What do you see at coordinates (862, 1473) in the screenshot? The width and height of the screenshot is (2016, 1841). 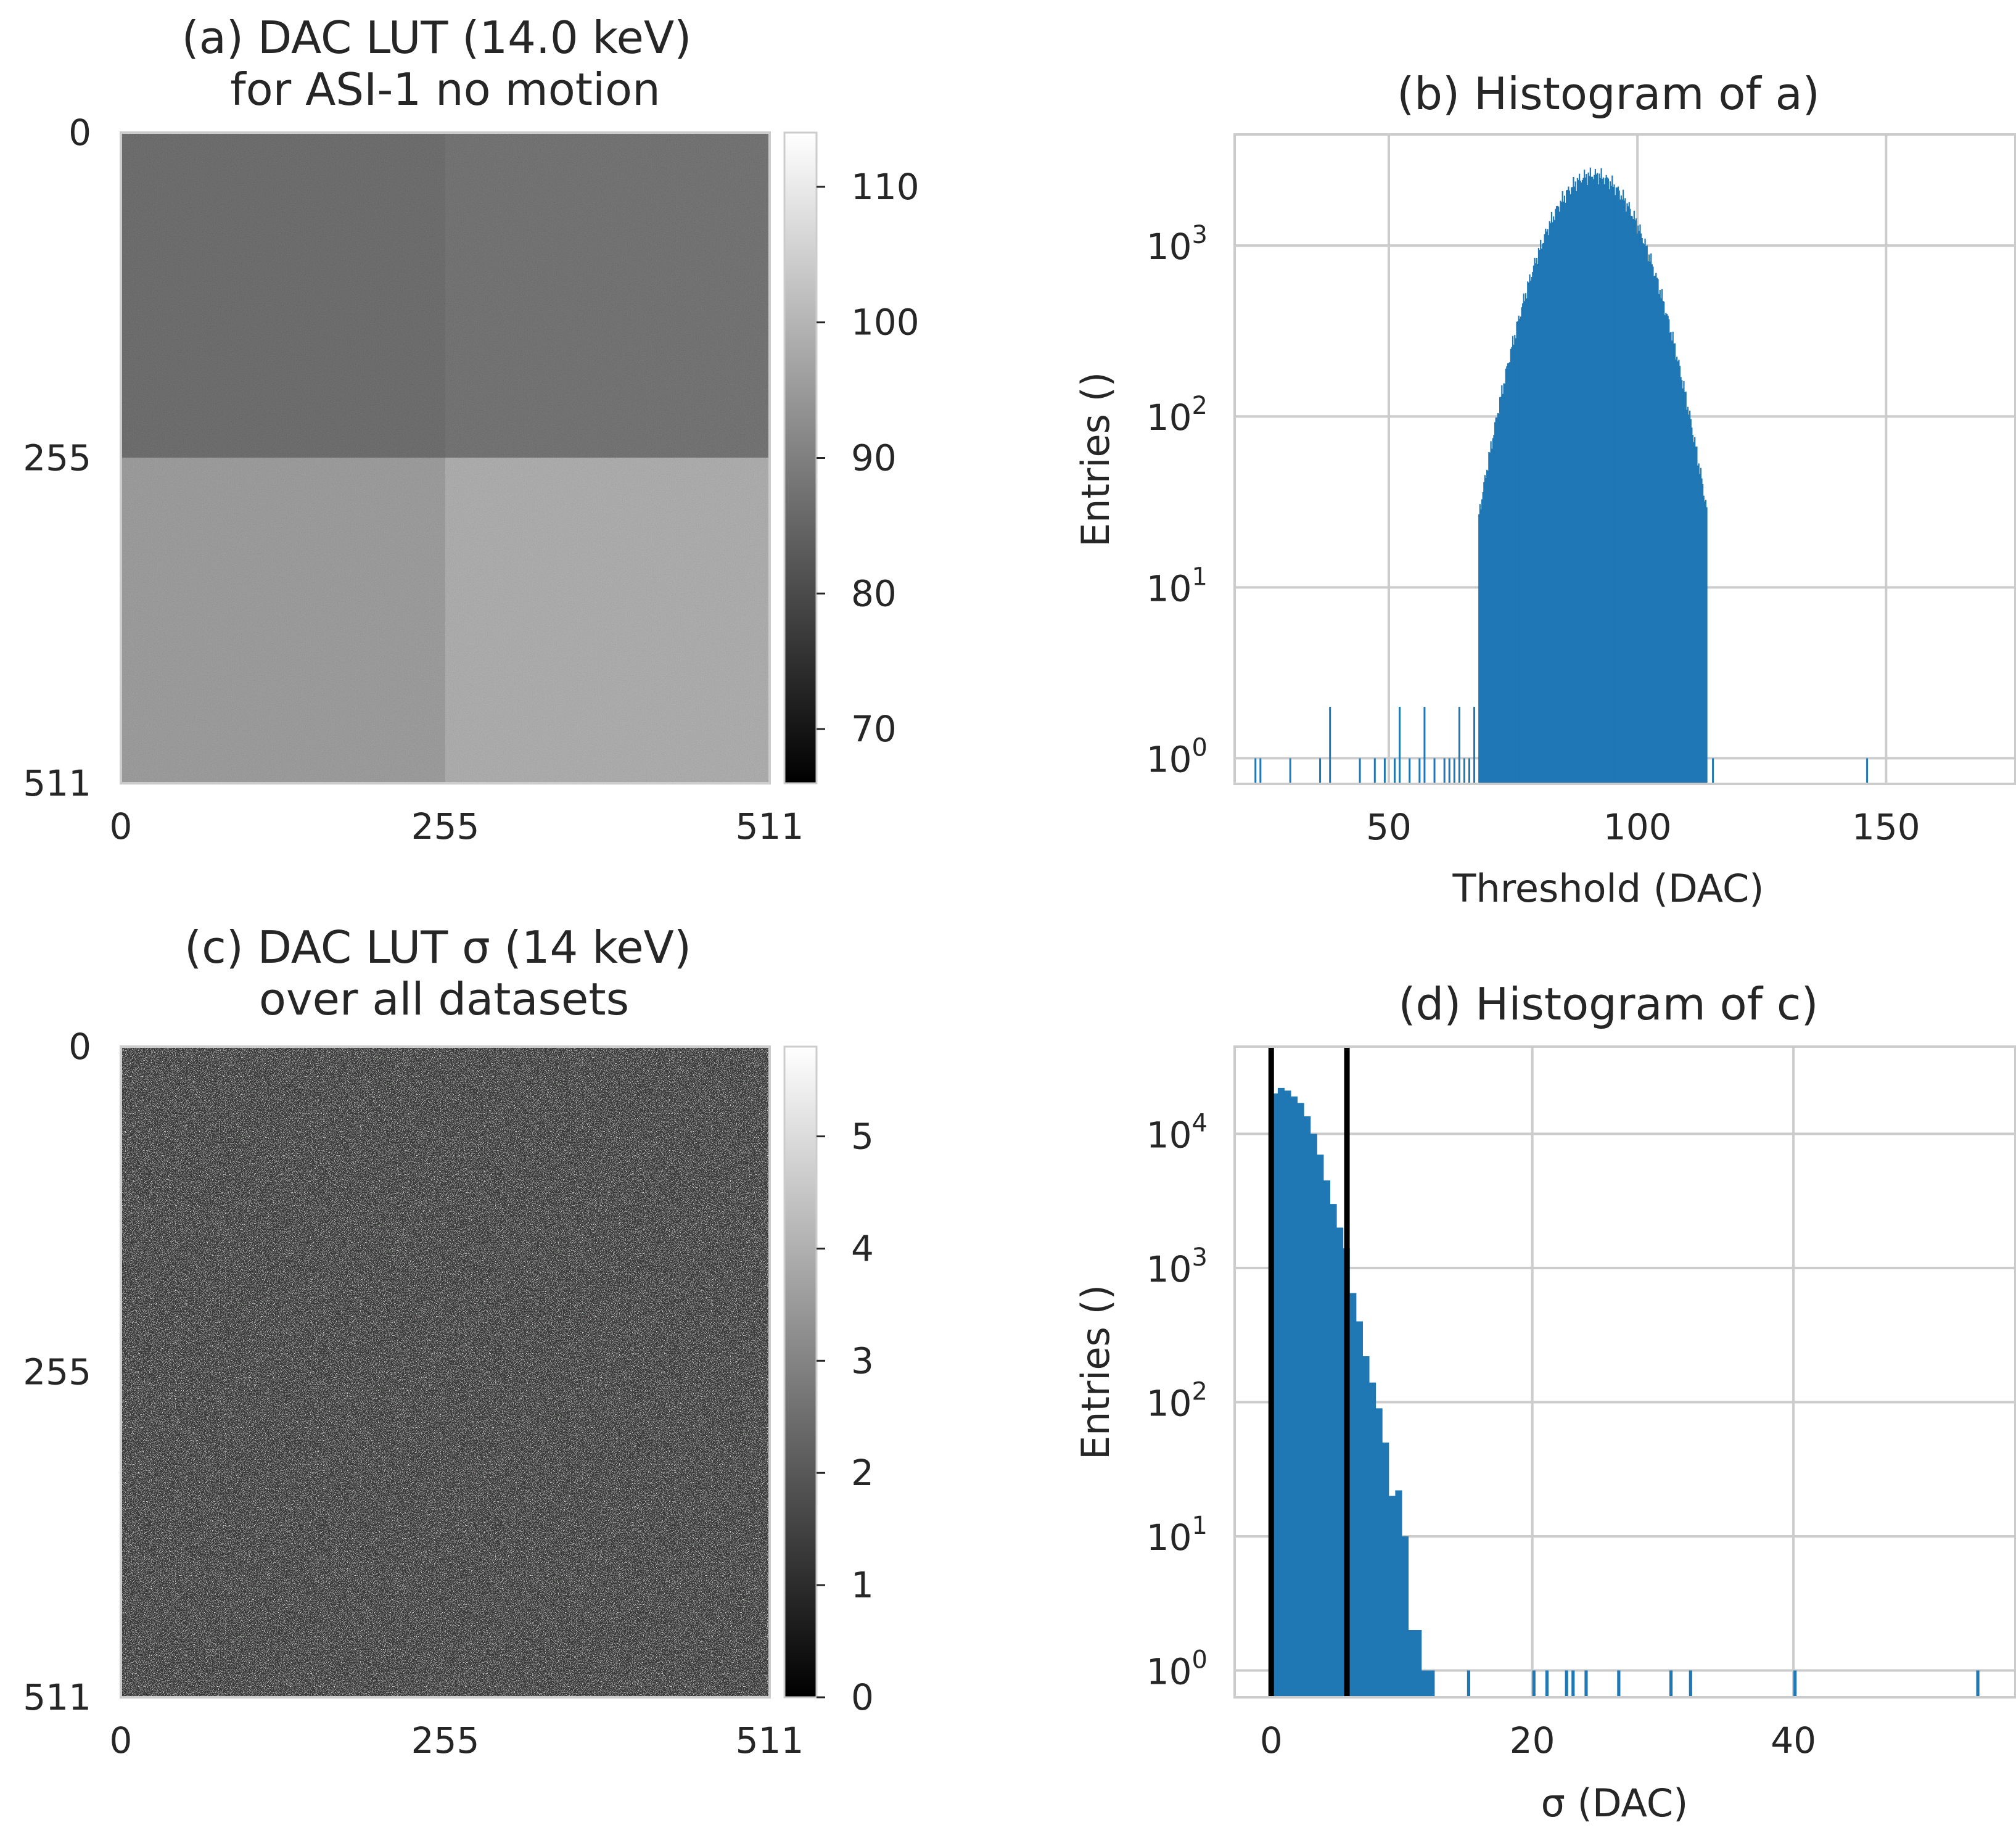 I see `panel-c-colorbar-tick-2: 2` at bounding box center [862, 1473].